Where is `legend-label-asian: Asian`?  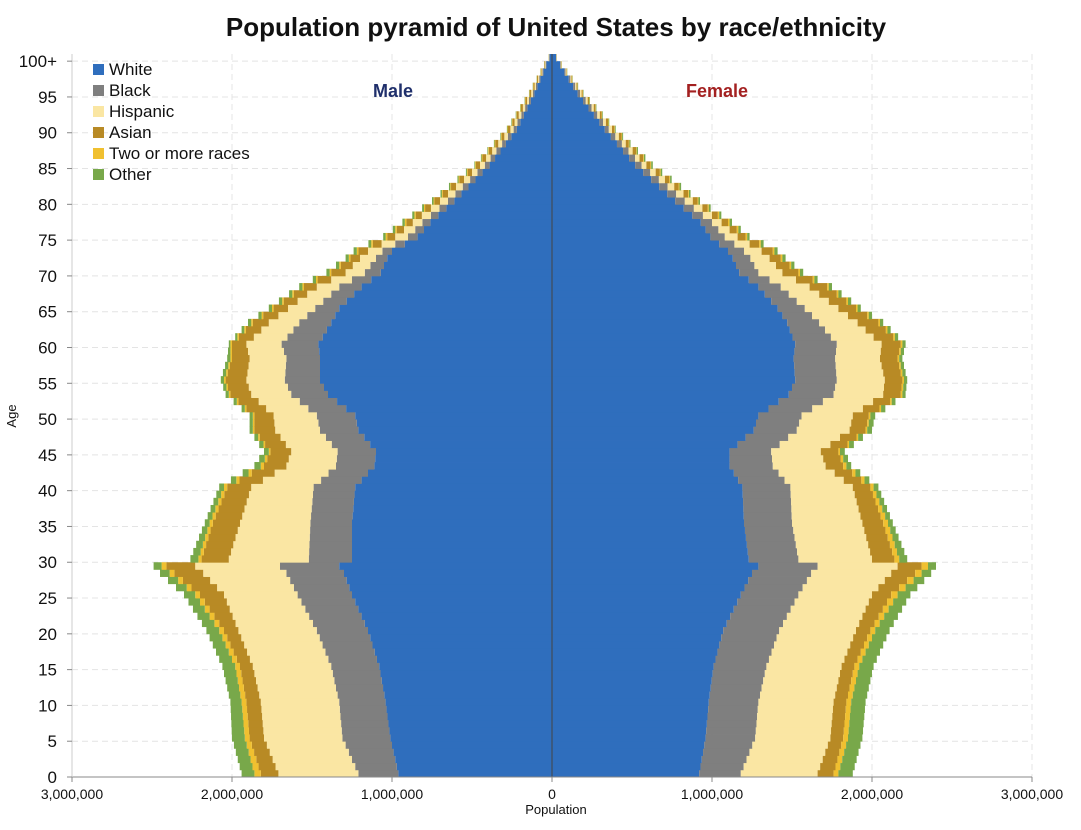 legend-label-asian: Asian is located at coordinates (130, 132).